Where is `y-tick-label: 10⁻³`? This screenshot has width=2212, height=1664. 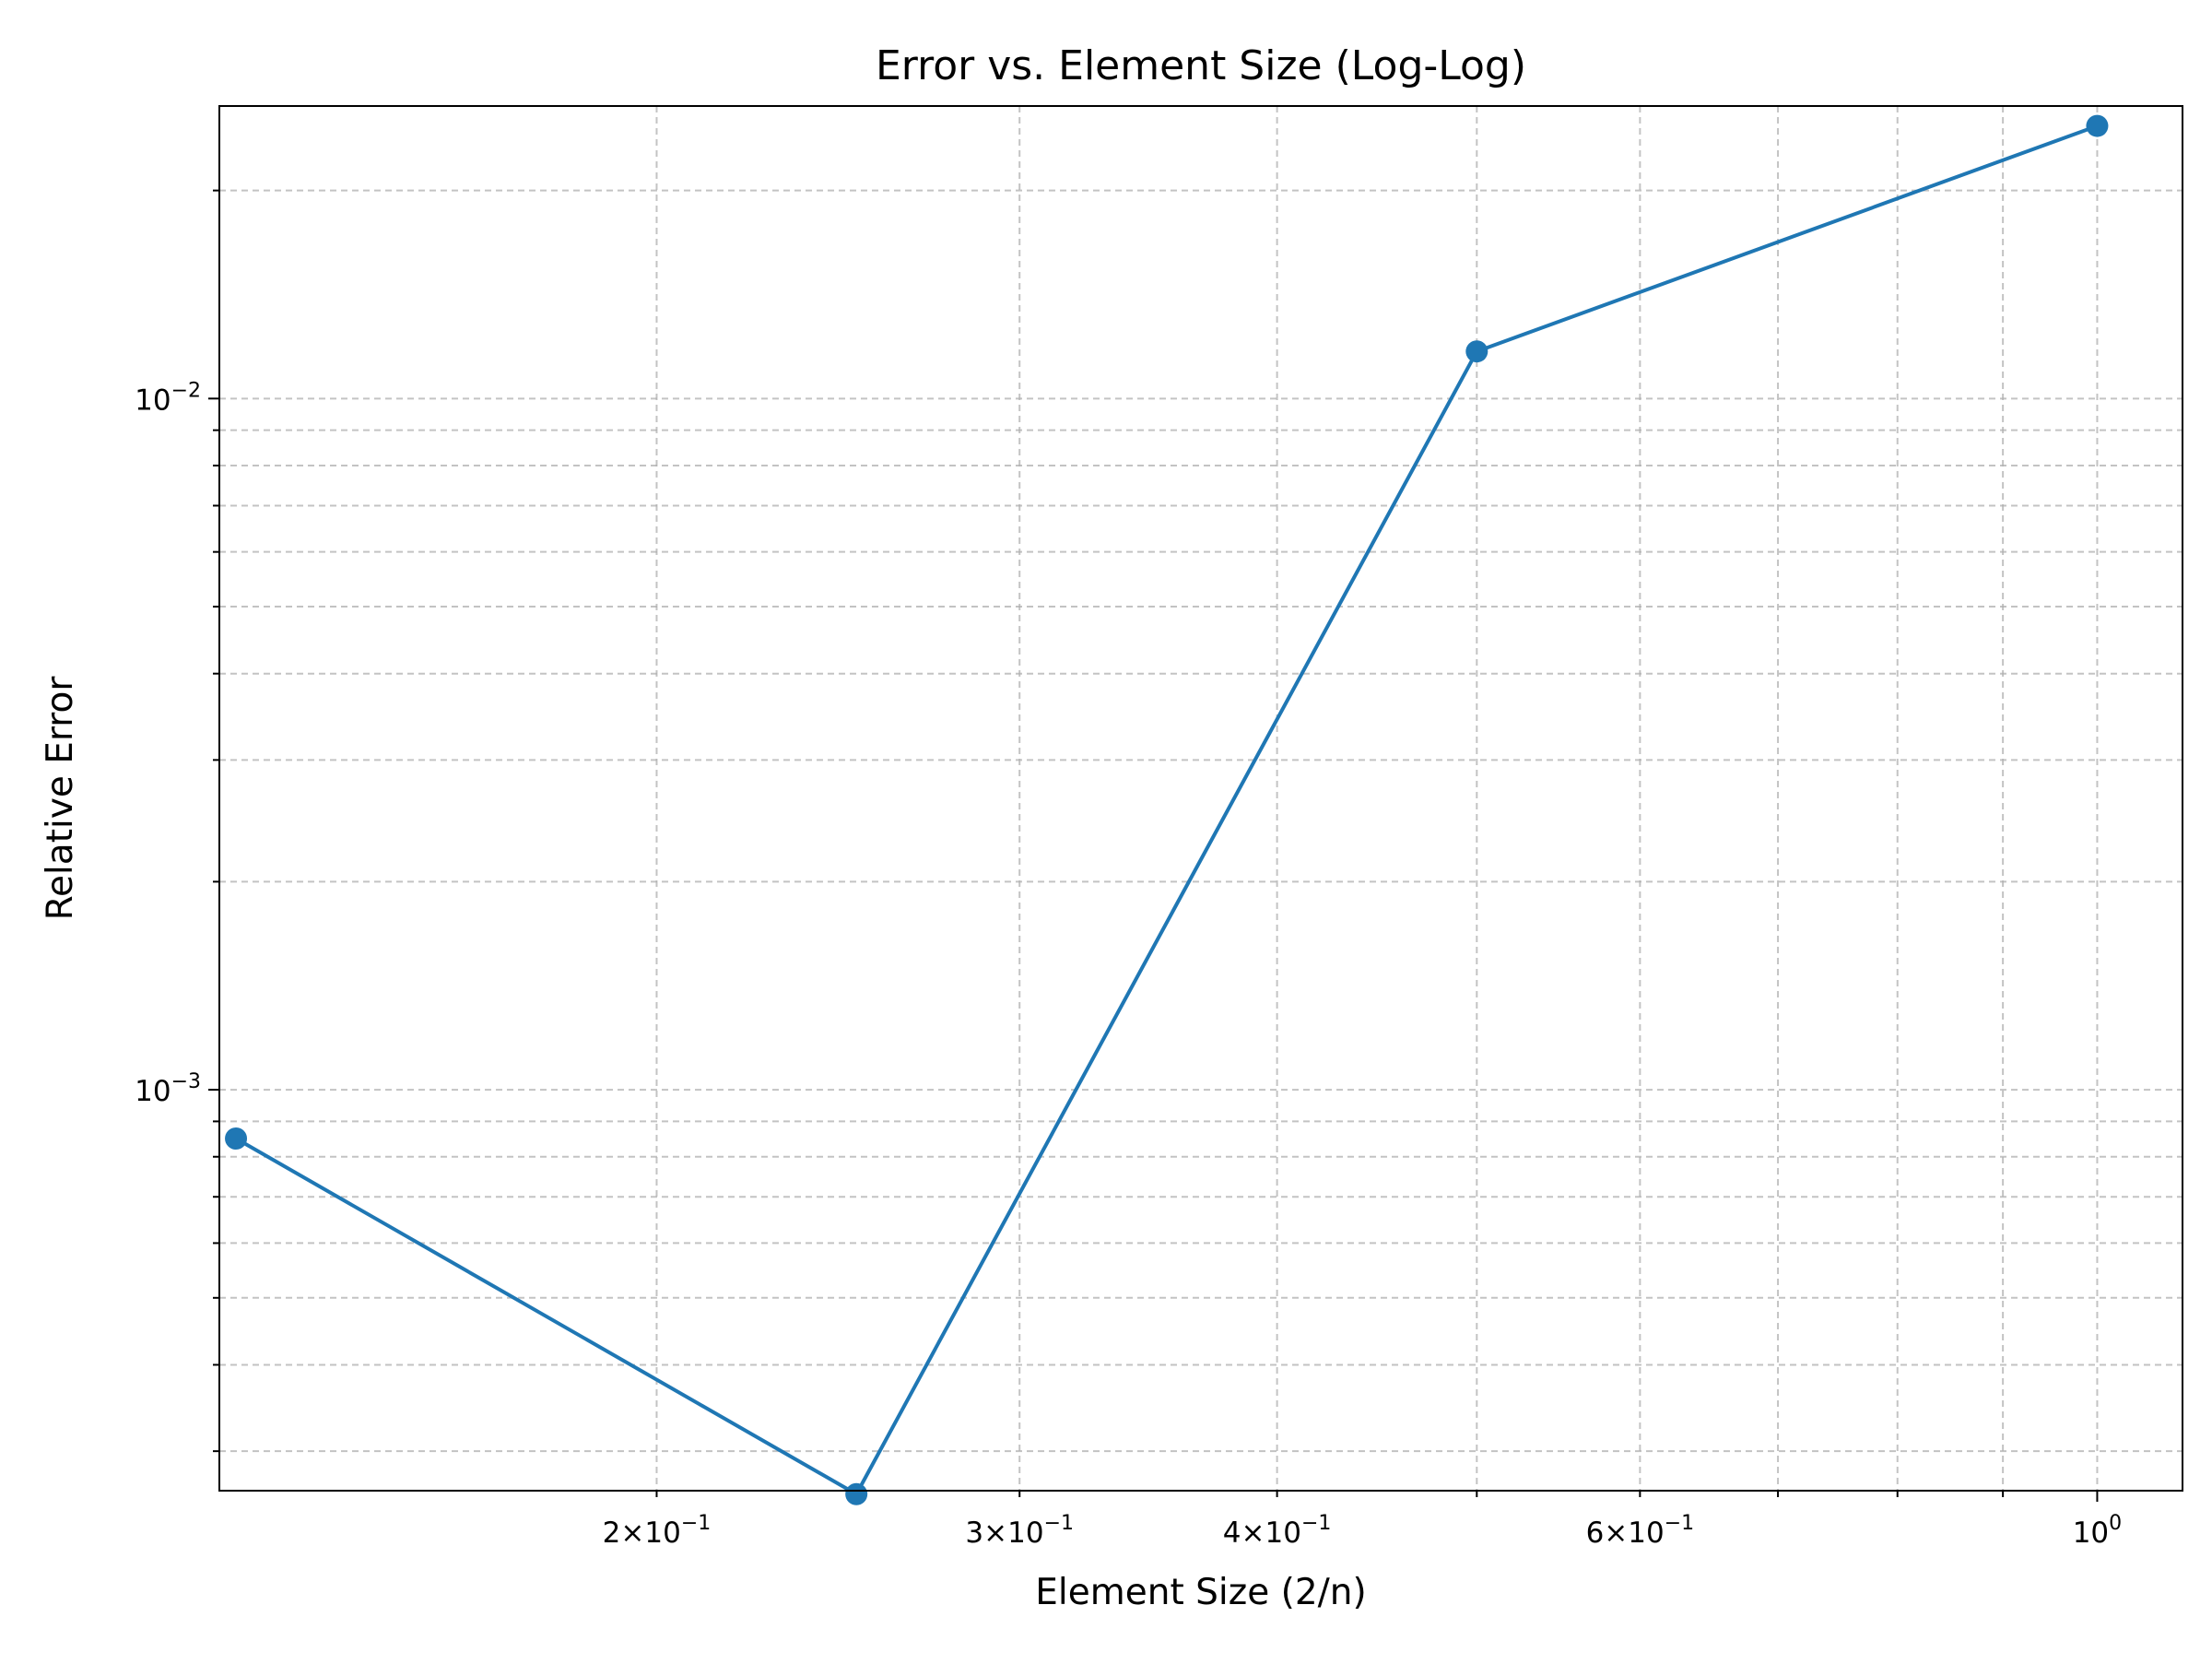 y-tick-label: 10⁻³ is located at coordinates (168, 1089).